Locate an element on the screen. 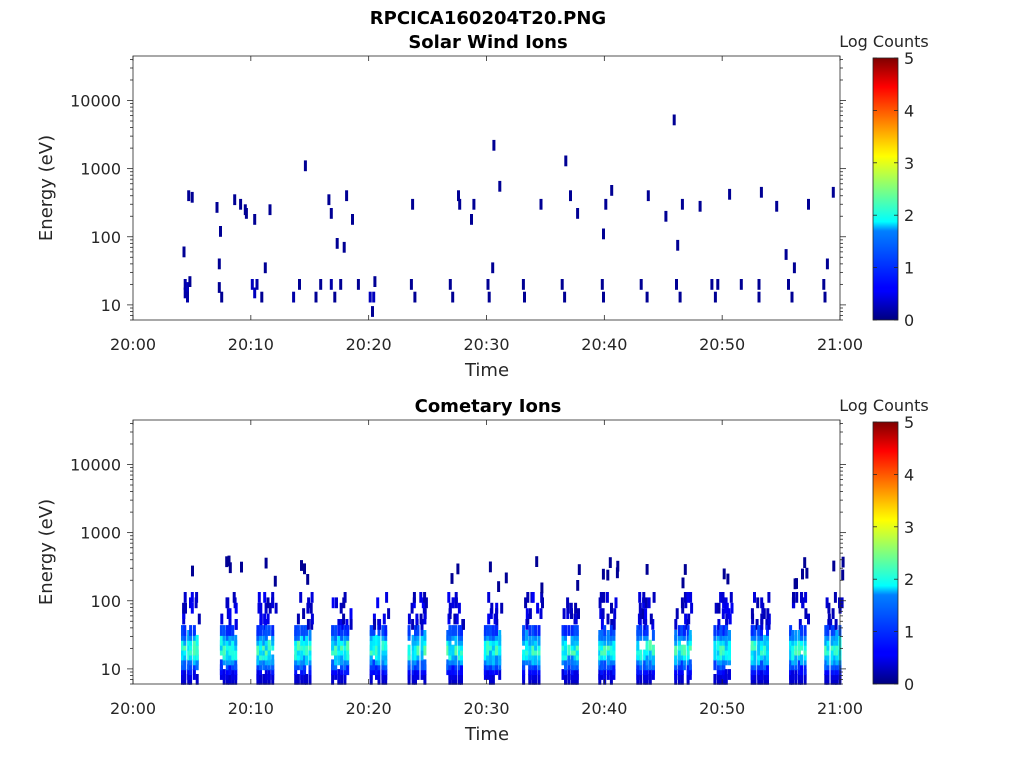 The width and height of the screenshot is (1024, 768). x-tick-label: 20:40 is located at coordinates (604, 344).